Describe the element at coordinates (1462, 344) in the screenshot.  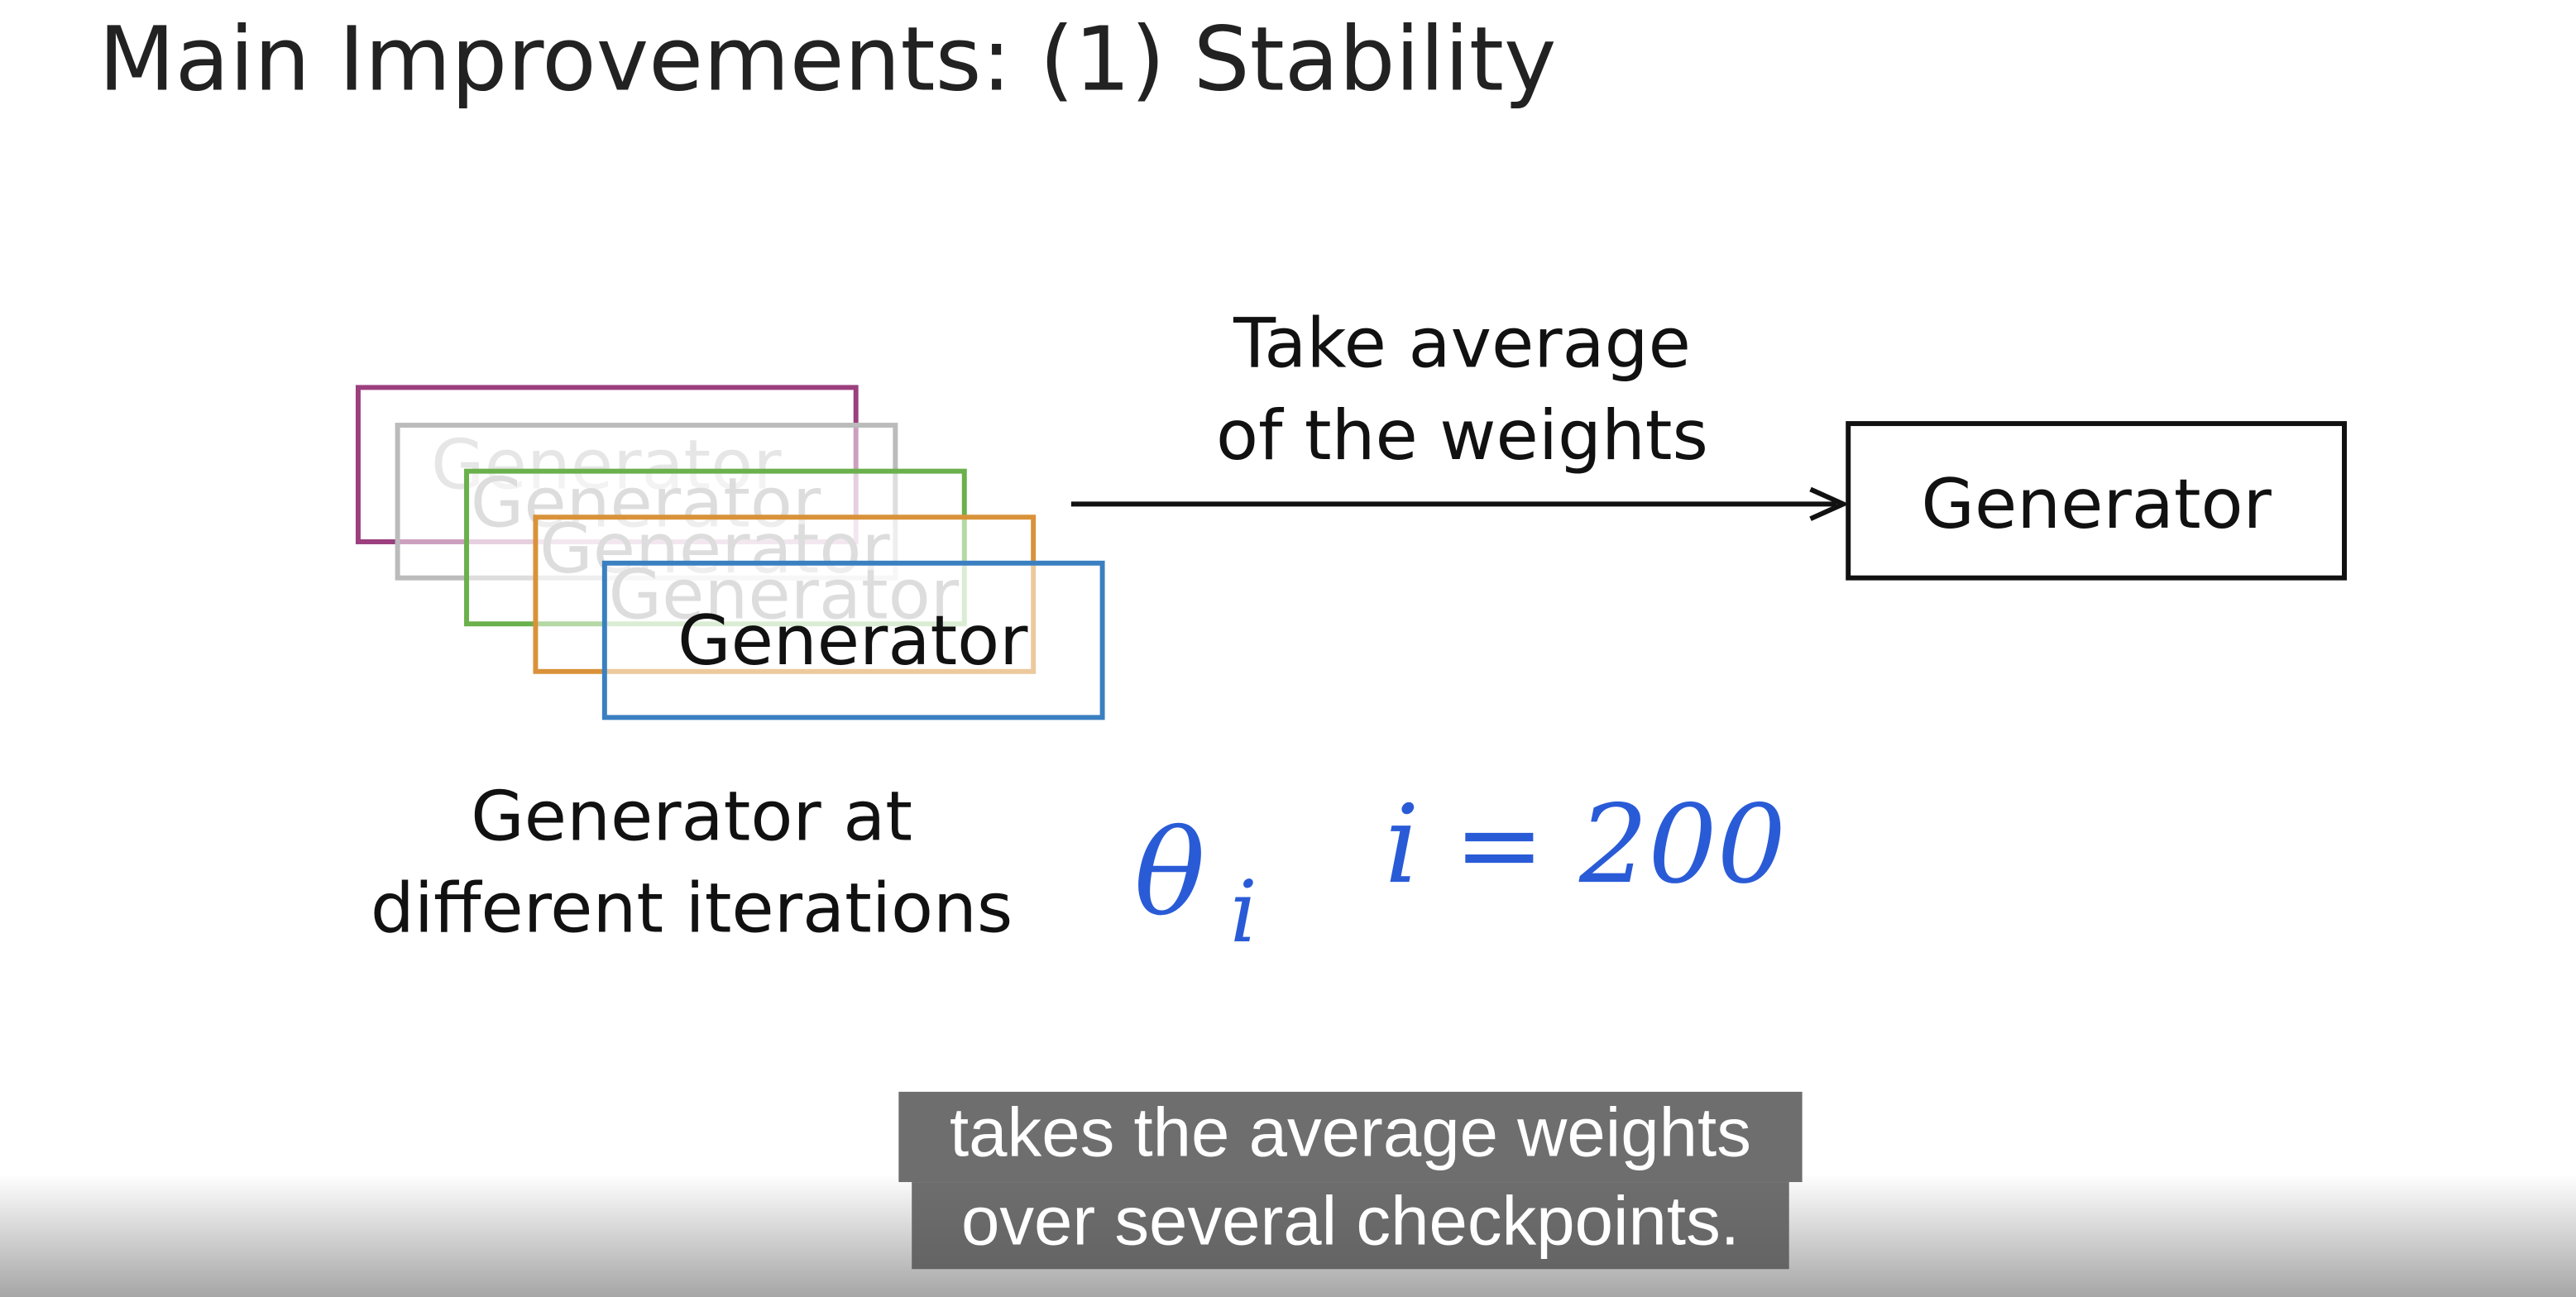
I see `arrow-label: Take average` at that location.